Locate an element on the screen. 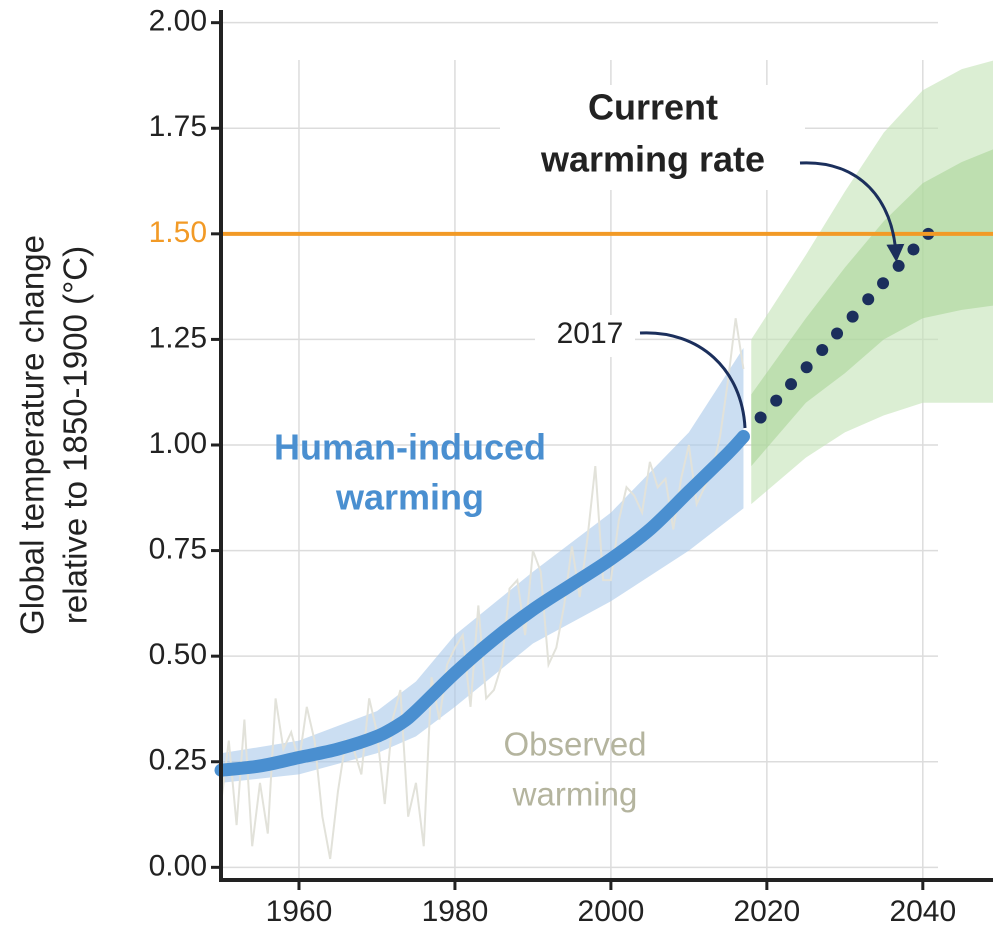 This screenshot has height=928, width=993. y-axis-label: relative to 1850-1900 (°C) is located at coordinates (75, 435).